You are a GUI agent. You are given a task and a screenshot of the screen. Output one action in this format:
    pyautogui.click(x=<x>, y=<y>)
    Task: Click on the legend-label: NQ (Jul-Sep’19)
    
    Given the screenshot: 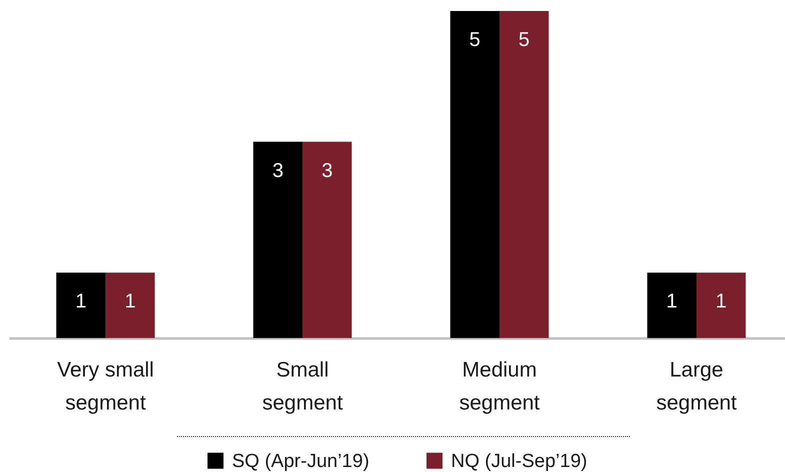 What is the action you would take?
    pyautogui.click(x=519, y=461)
    